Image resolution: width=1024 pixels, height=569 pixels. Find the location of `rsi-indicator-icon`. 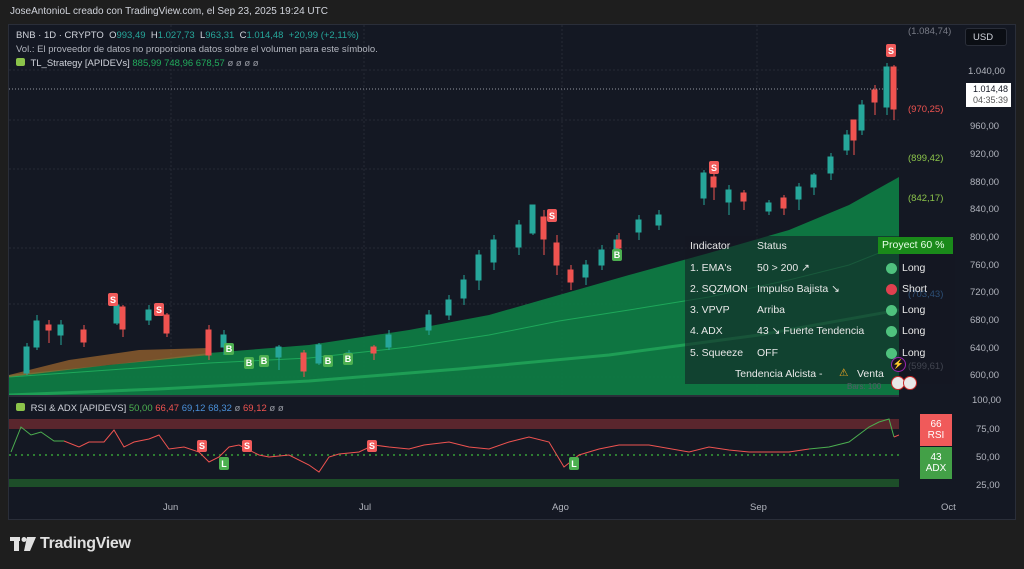

rsi-indicator-icon is located at coordinates (20, 407).